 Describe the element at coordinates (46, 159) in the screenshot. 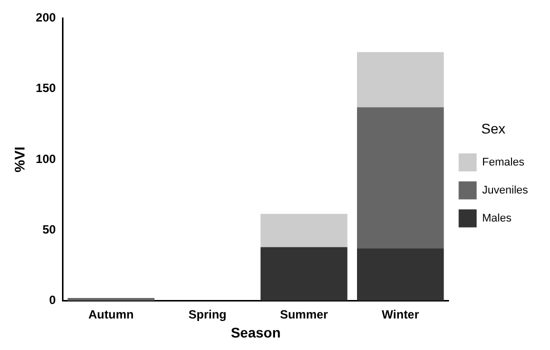

I see `y-tick-label: 100` at that location.